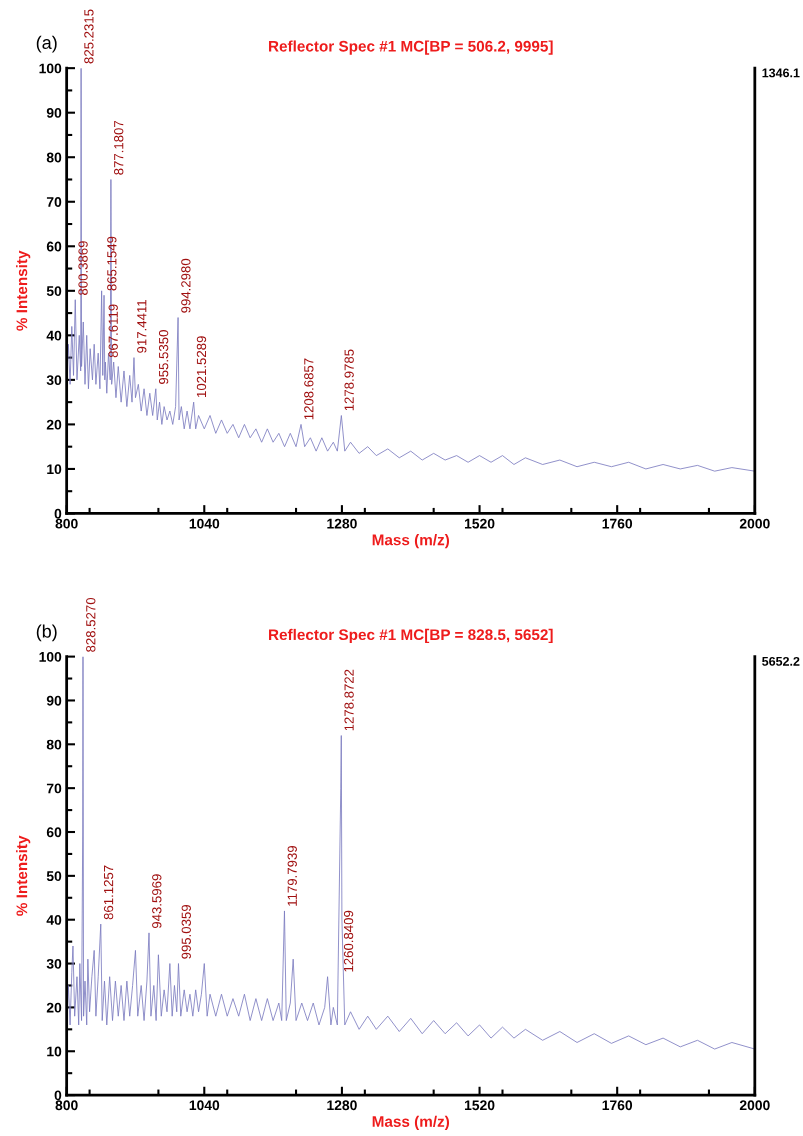 This screenshot has height=1136, width=803. I want to click on annotation: 1260.8409, so click(348, 941).